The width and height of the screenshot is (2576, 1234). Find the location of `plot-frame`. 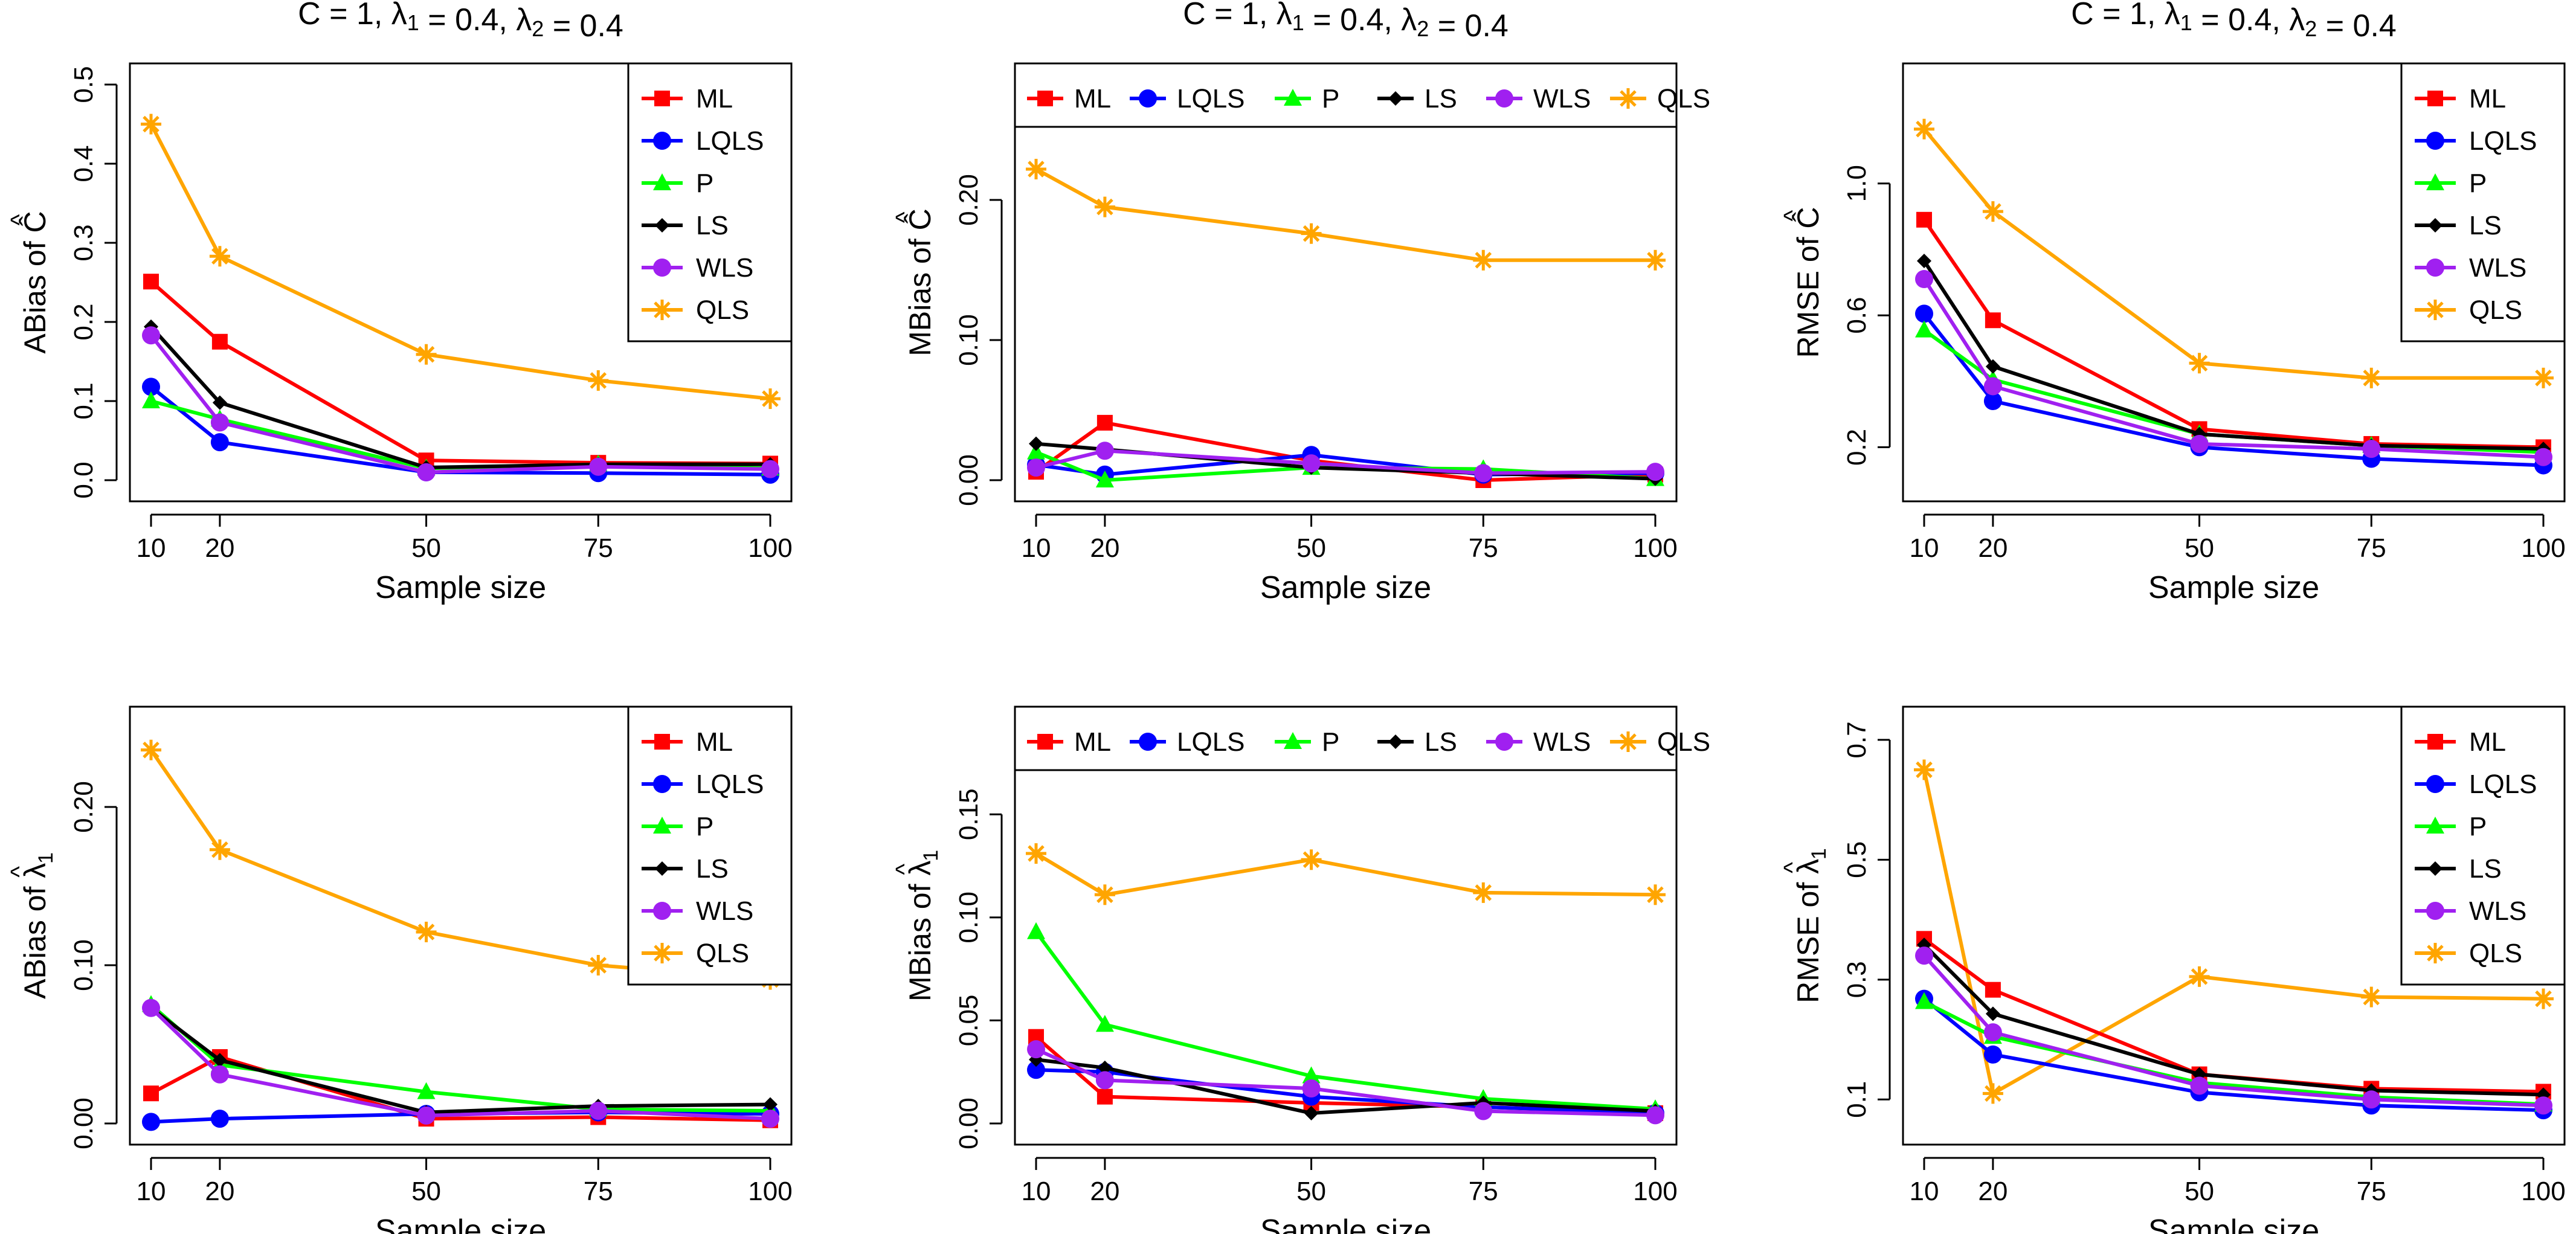

plot-frame is located at coordinates (1346, 282).